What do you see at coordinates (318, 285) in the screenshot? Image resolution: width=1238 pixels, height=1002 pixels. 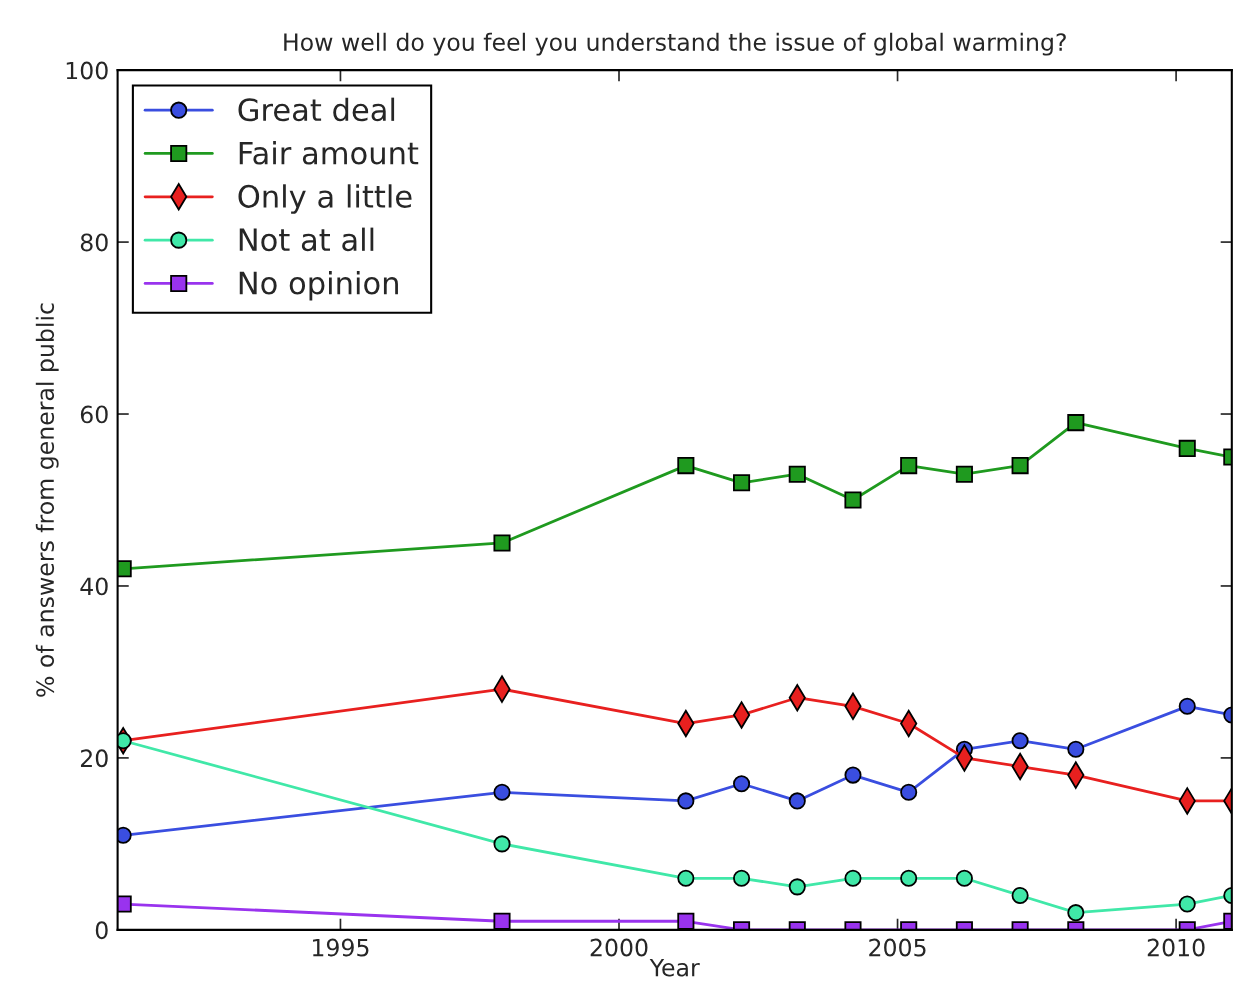 I see `legend-label: No opinion` at bounding box center [318, 285].